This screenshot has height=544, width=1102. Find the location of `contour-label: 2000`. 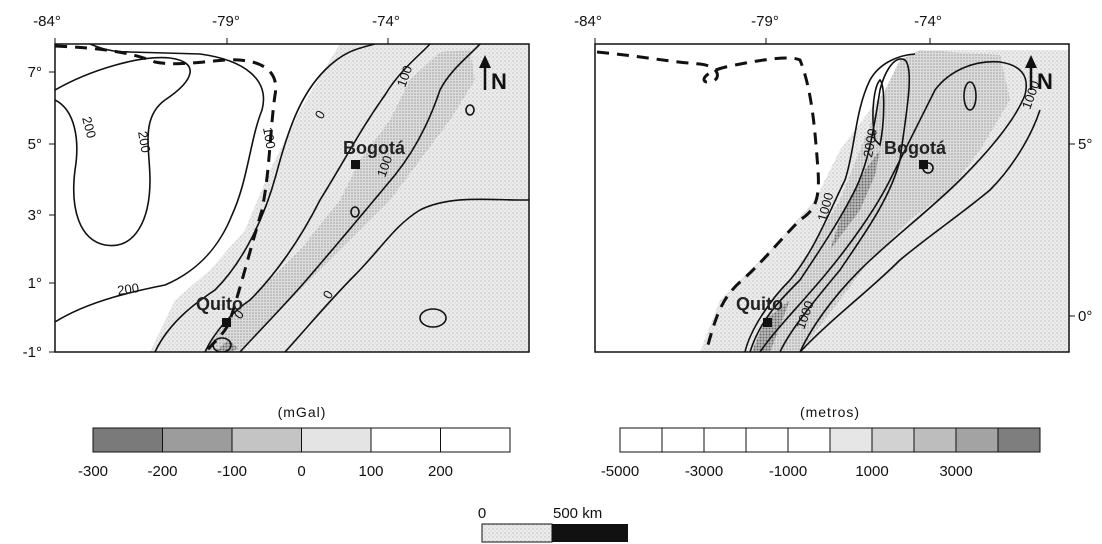

contour-label: 2000 is located at coordinates (870, 142).